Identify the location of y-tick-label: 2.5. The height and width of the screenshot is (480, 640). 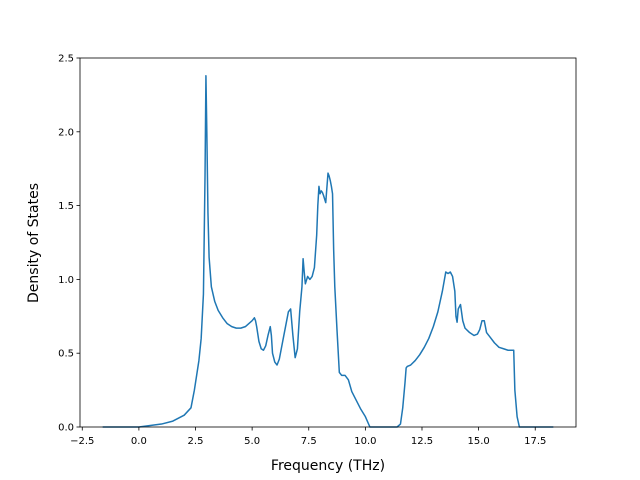
(66, 59).